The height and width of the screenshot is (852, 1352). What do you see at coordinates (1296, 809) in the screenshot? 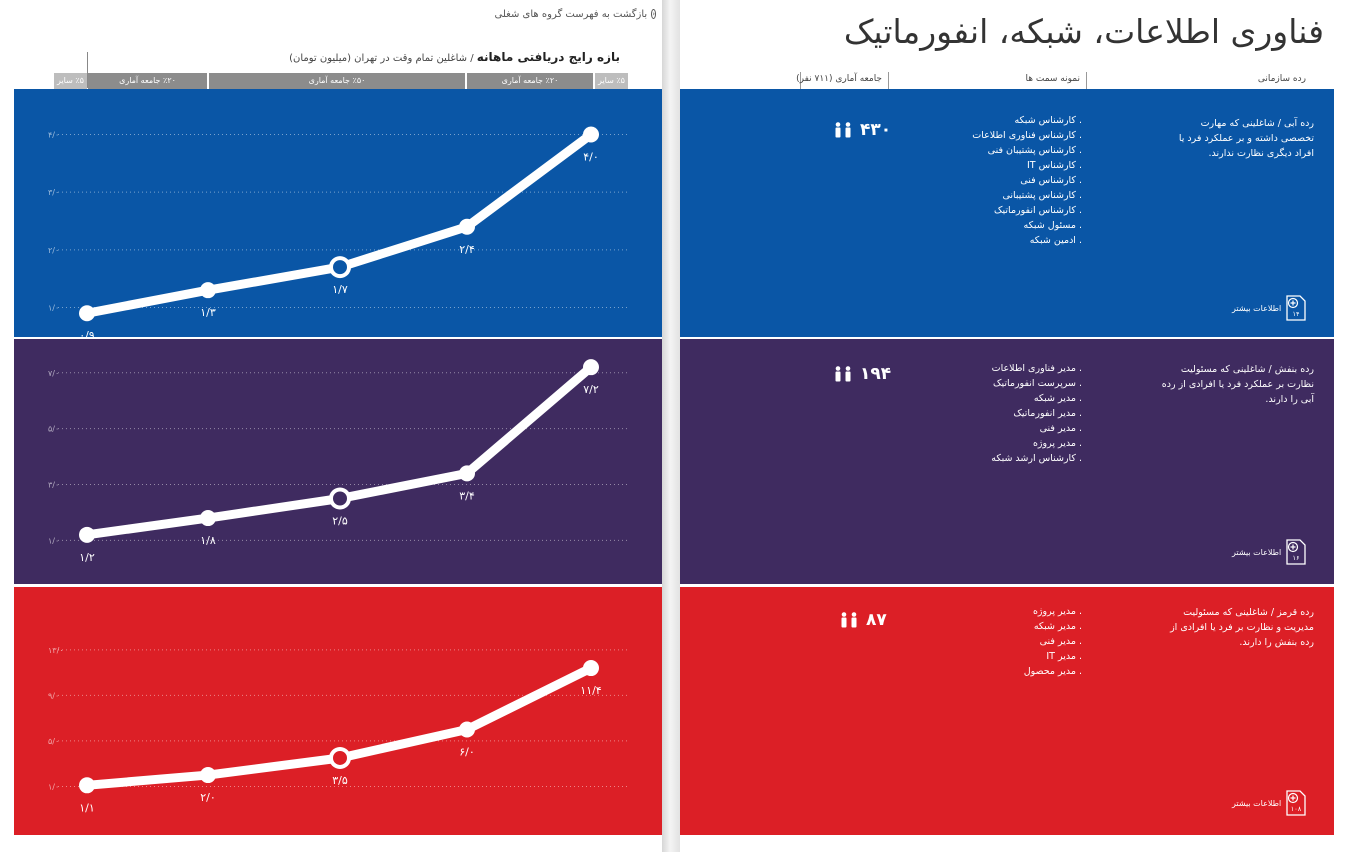
I see `page-ref-number: ۱۰۸` at bounding box center [1296, 809].